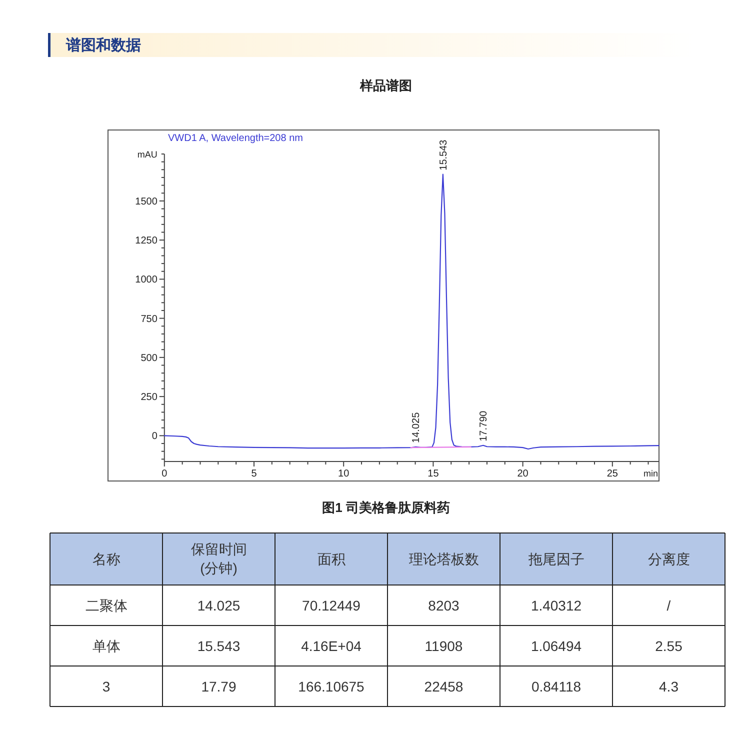 The image size is (756, 741). I want to click on text: 4.16E+04, so click(331, 646).